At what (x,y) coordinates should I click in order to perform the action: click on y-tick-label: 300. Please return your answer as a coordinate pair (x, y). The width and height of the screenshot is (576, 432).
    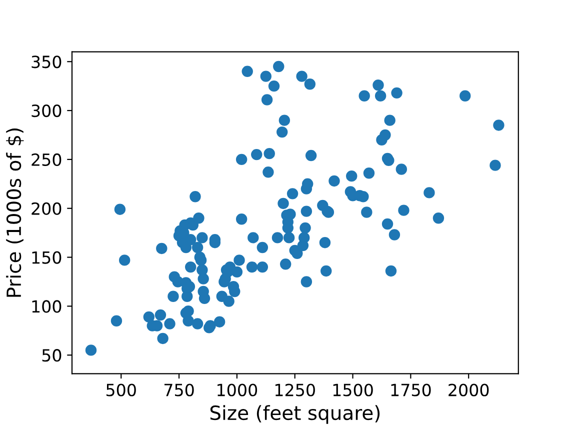
    Looking at the image, I should click on (47, 111).